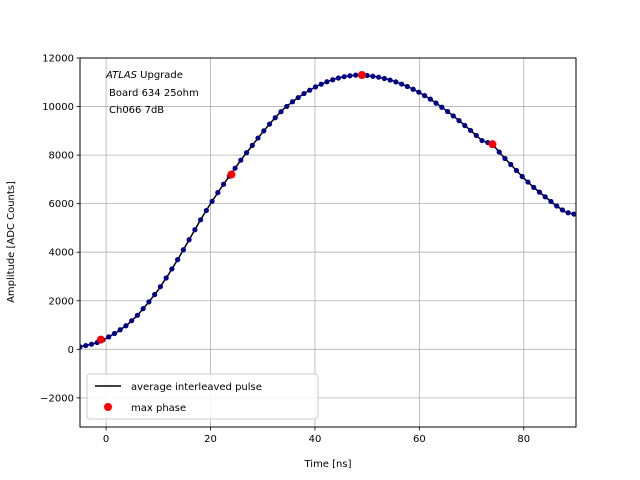 Image resolution: width=640 pixels, height=480 pixels. What do you see at coordinates (11, 242) in the screenshot?
I see `y-axis-label: Amplitude [ADC Counts]` at bounding box center [11, 242].